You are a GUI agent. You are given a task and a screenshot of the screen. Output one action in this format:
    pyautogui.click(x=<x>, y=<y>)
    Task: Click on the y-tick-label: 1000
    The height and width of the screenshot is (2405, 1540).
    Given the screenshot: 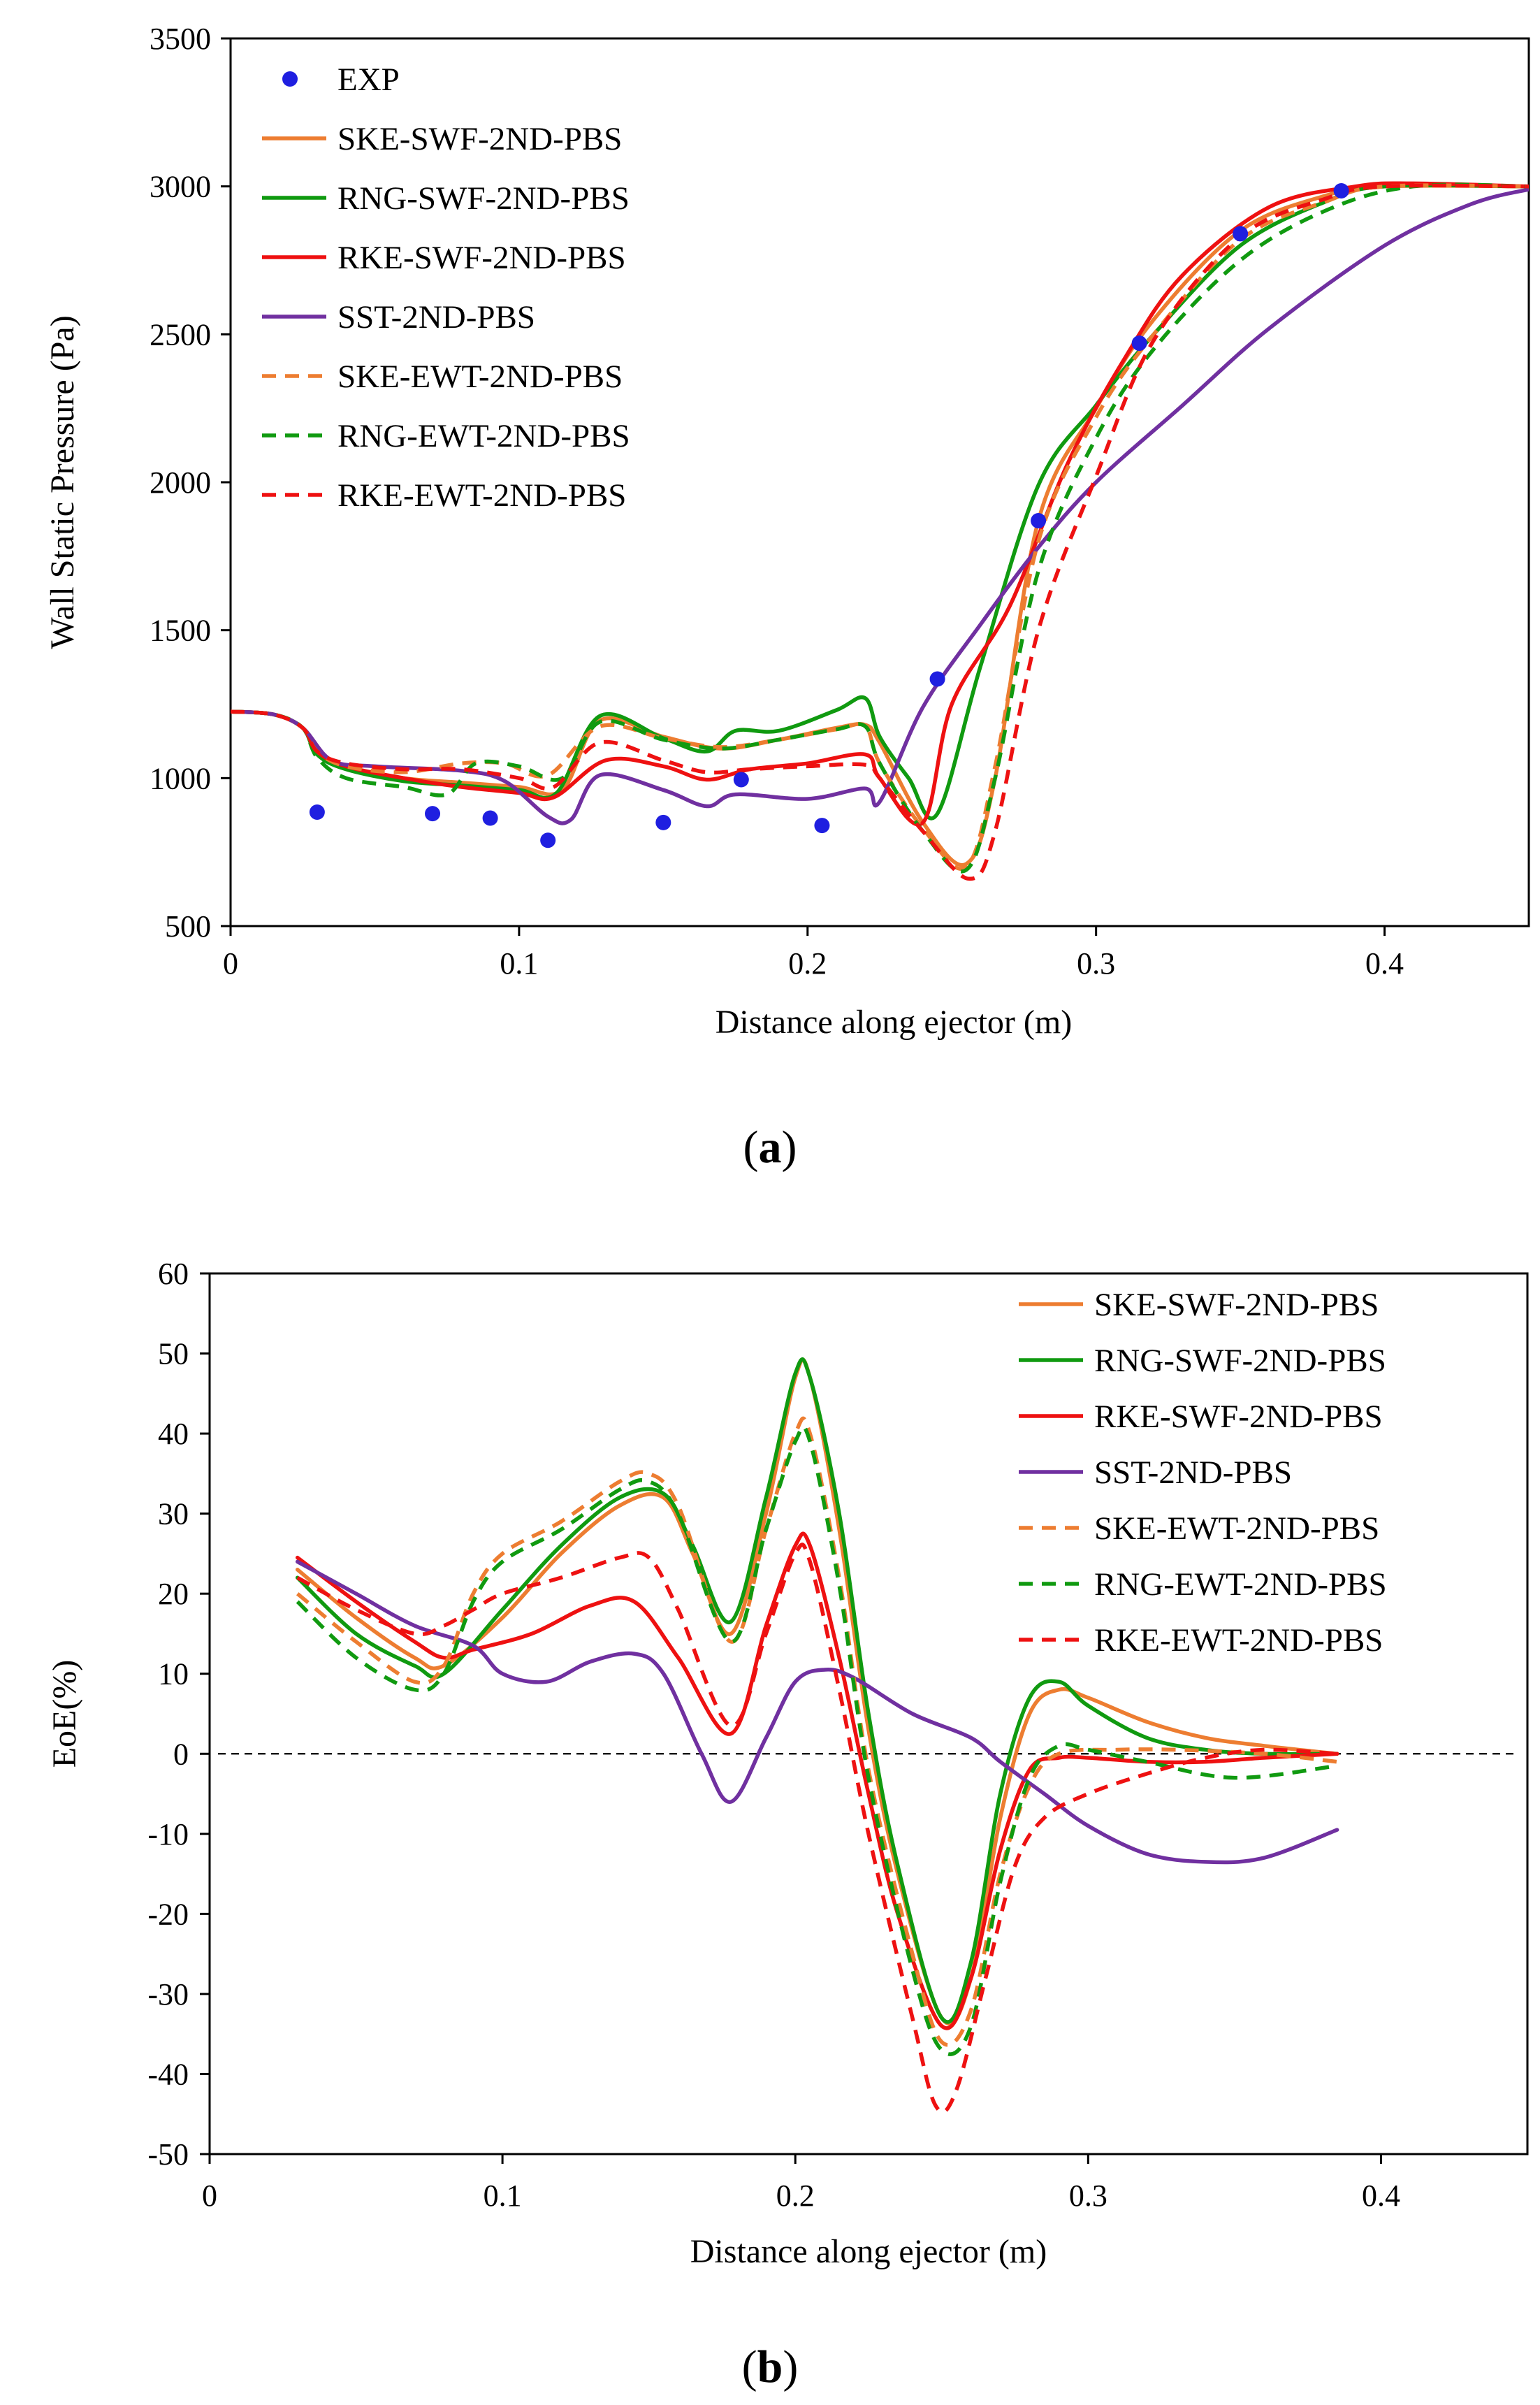 What is the action you would take?
    pyautogui.click(x=180, y=778)
    